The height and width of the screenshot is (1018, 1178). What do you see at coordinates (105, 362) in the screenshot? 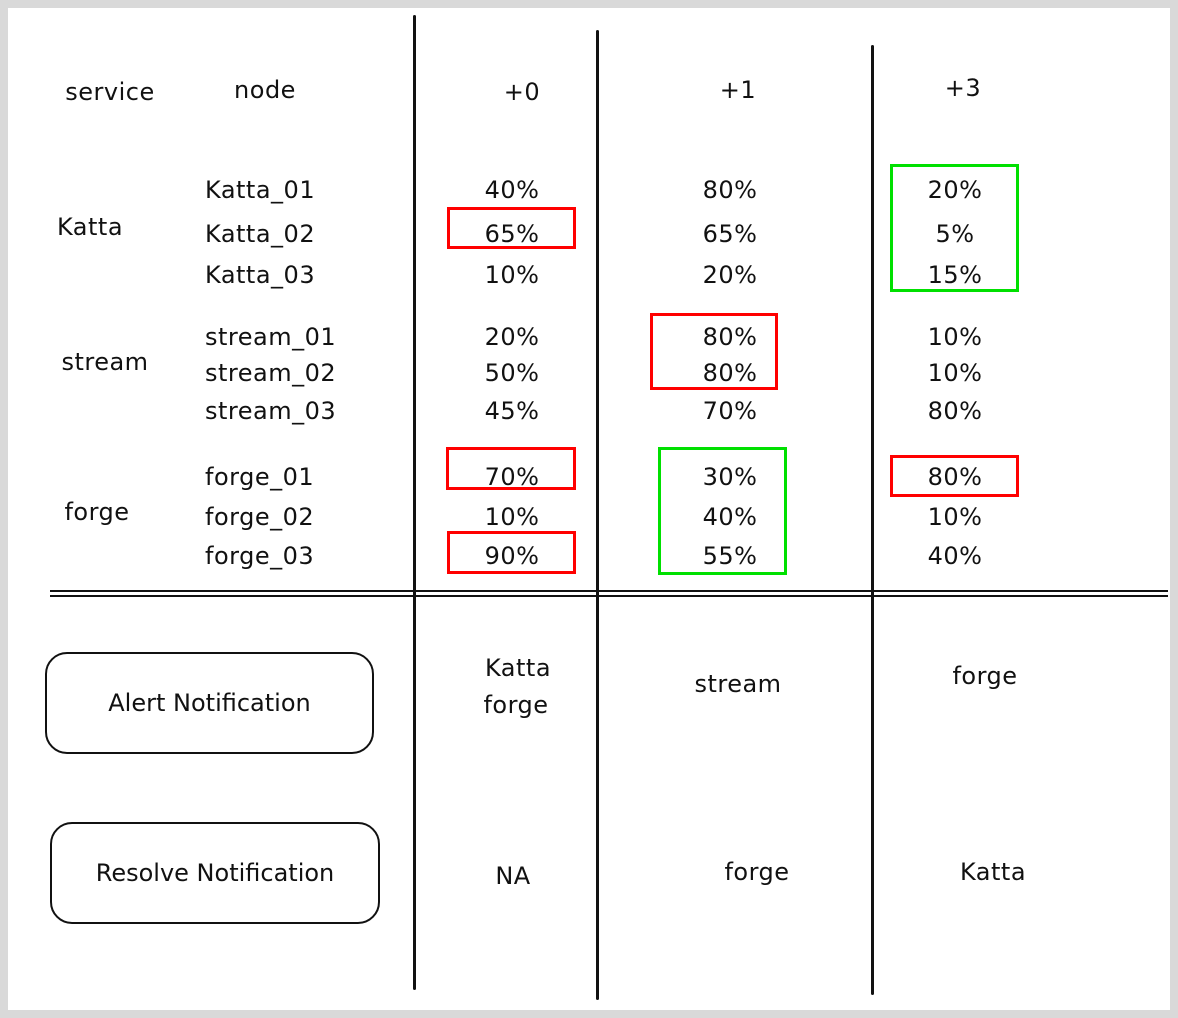
I see `service-label: stream` at bounding box center [105, 362].